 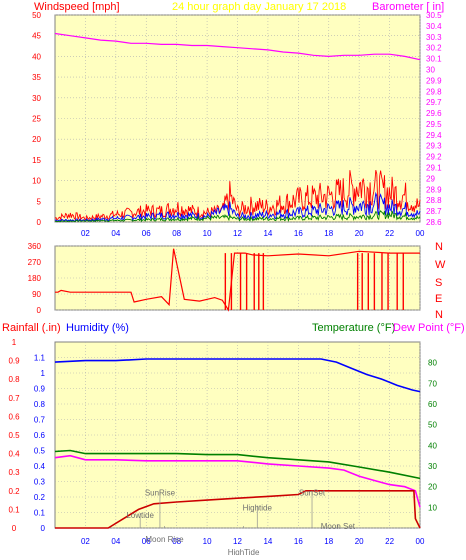 What do you see at coordinates (14, 361) in the screenshot?
I see `rainfall-tick-label: 0.9` at bounding box center [14, 361].